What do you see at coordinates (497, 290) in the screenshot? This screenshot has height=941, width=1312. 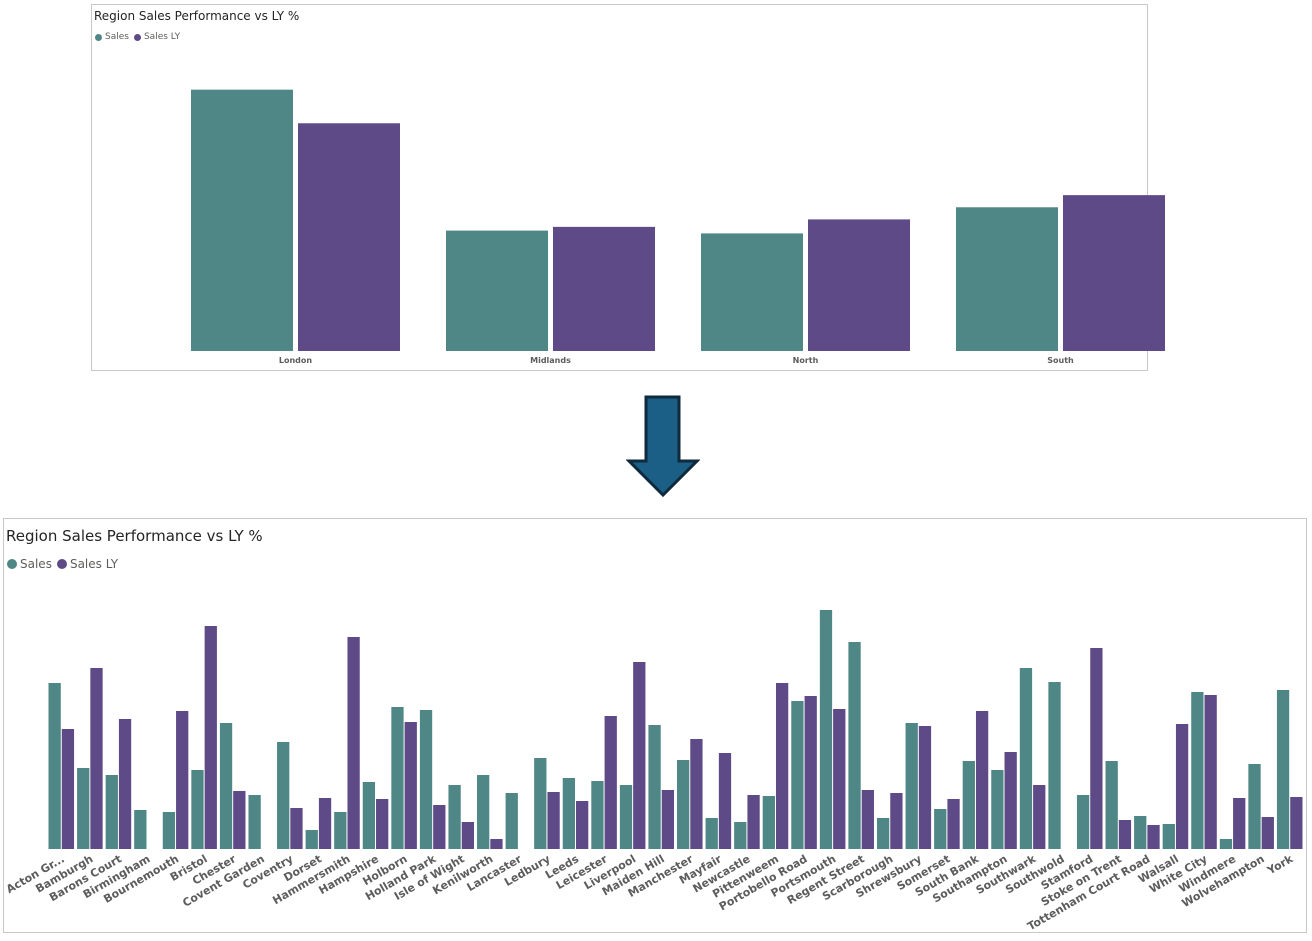 I see `bar-sales-midlands` at bounding box center [497, 290].